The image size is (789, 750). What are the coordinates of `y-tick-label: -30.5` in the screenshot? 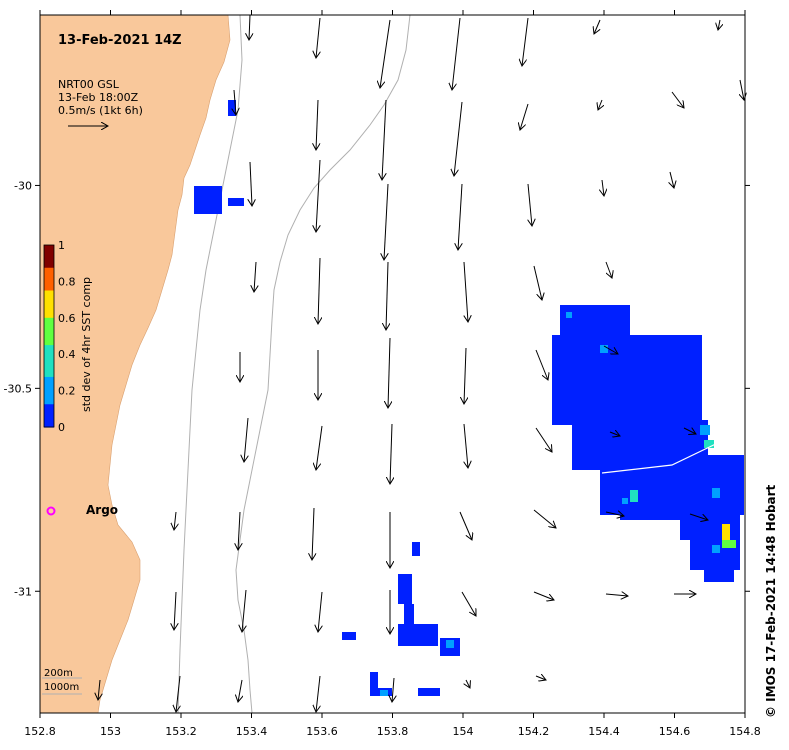 It's located at (18, 388).